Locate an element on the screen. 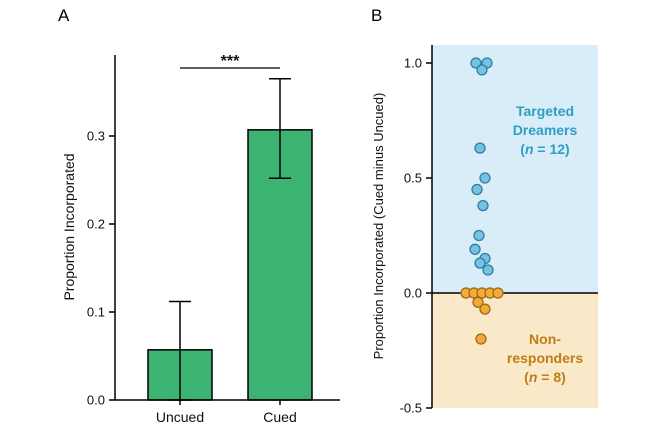 The height and width of the screenshot is (428, 660). y-tick-label: 0.1 is located at coordinates (96, 312).